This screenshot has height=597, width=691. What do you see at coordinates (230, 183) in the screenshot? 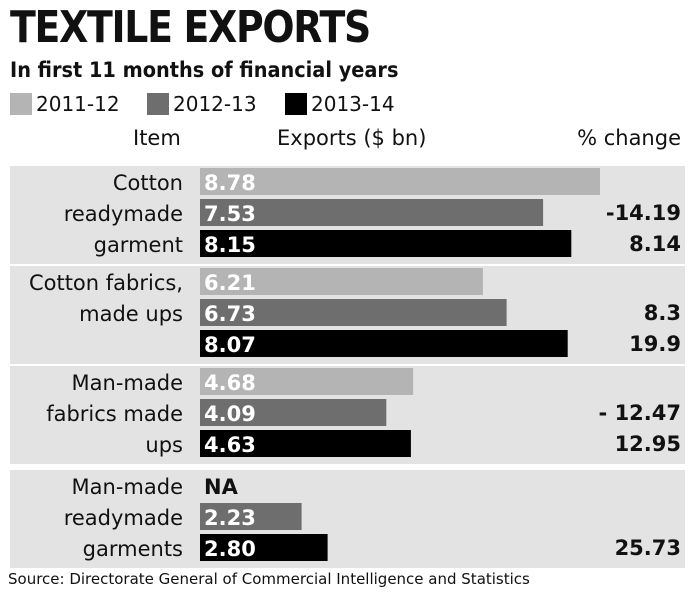
I see `bar-value-label: 8.78` at bounding box center [230, 183].